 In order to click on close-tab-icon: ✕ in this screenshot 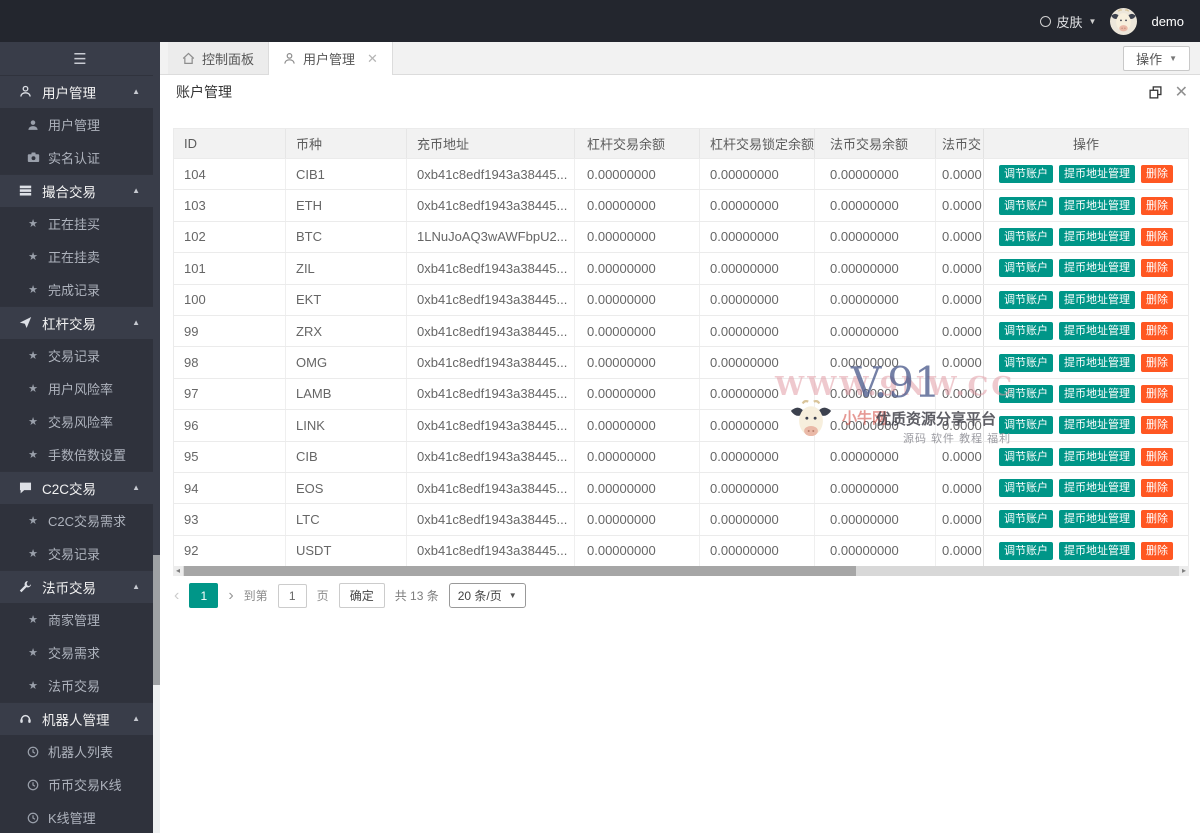, I will do `click(372, 58)`.